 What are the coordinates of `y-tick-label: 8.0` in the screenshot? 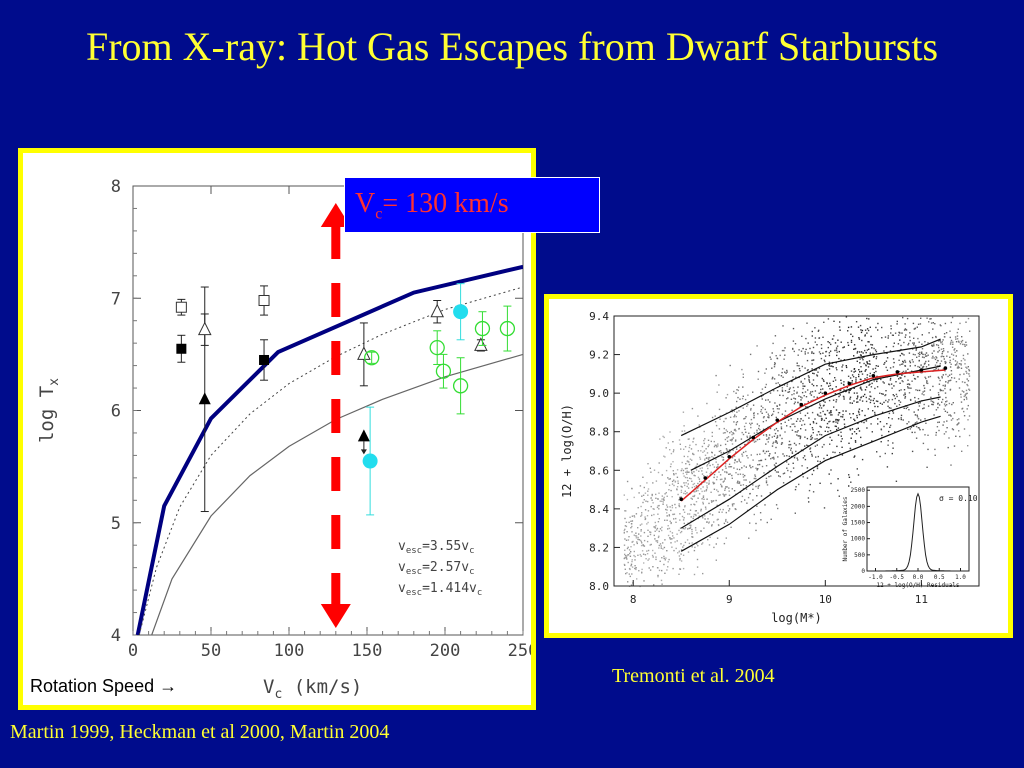 It's located at (599, 586).